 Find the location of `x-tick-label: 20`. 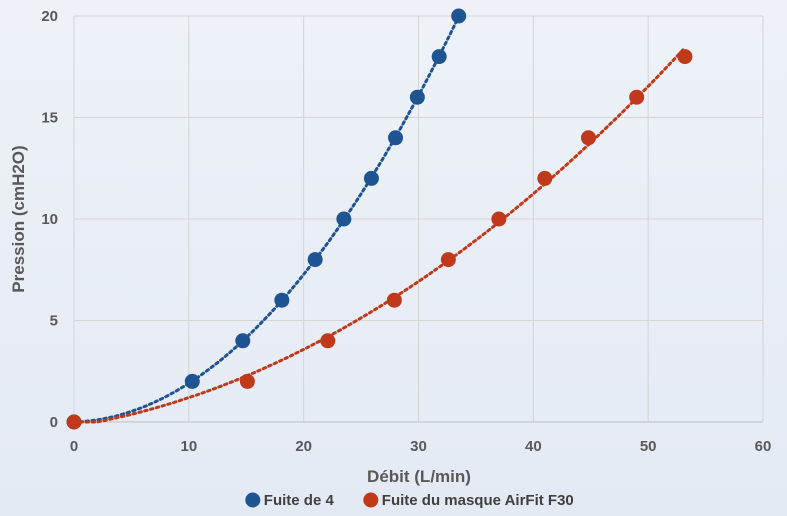

x-tick-label: 20 is located at coordinates (303, 446).